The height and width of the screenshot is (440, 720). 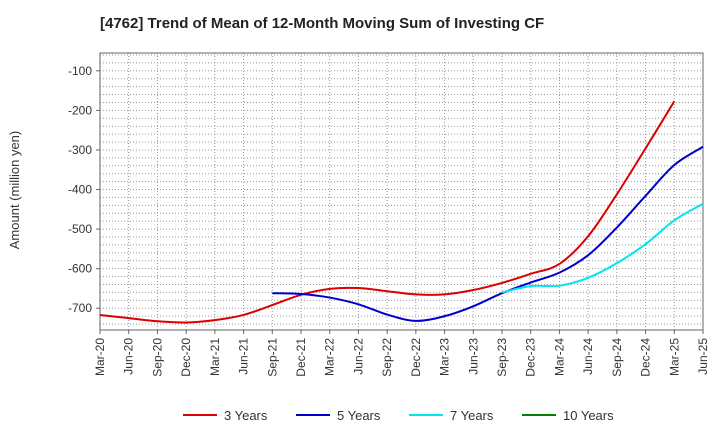 I want to click on legend-label: 10 Years, so click(x=588, y=415).